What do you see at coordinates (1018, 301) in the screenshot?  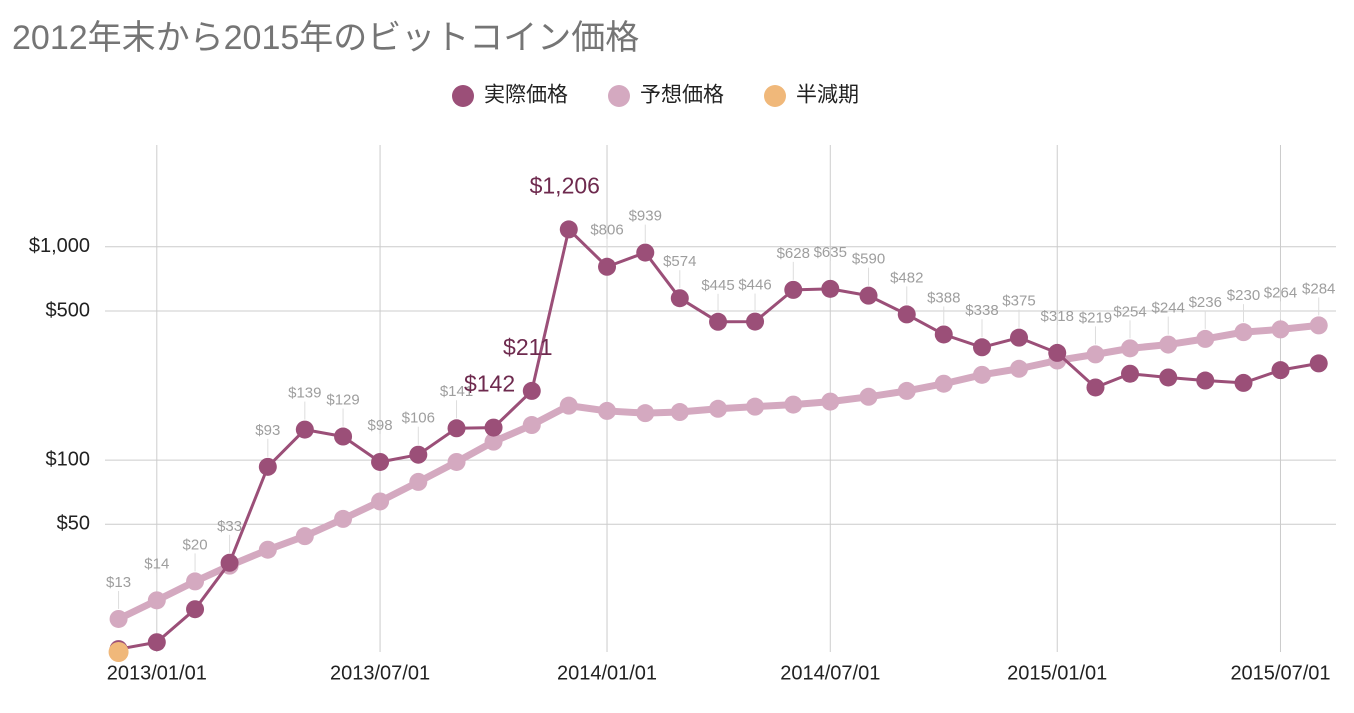 I see `data-label: $375` at bounding box center [1018, 301].